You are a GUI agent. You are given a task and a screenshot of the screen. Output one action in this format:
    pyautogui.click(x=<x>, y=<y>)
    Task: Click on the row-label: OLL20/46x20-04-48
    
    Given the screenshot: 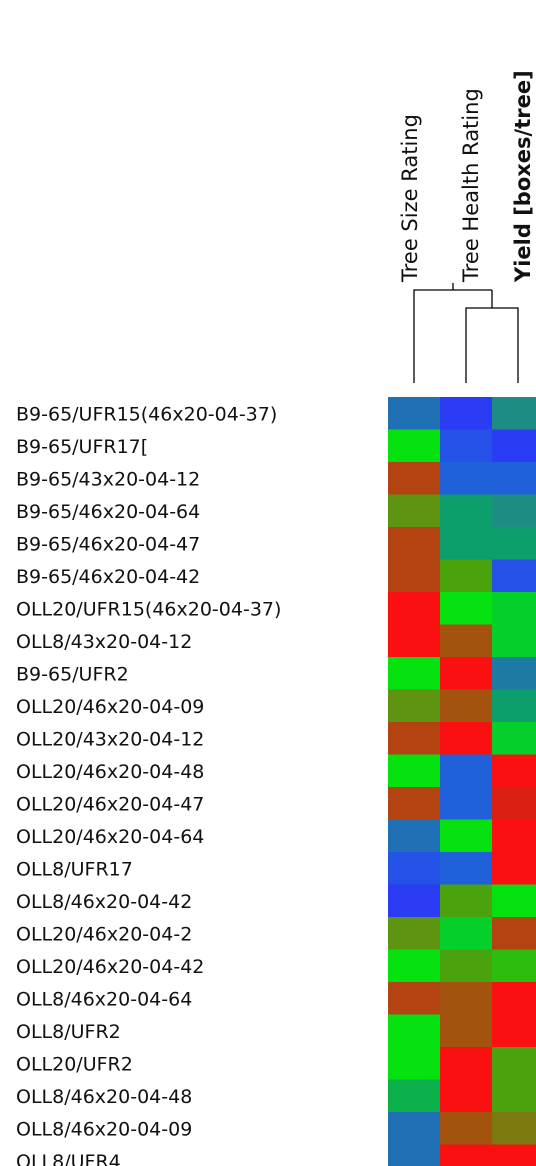 What is the action you would take?
    pyautogui.click(x=110, y=772)
    